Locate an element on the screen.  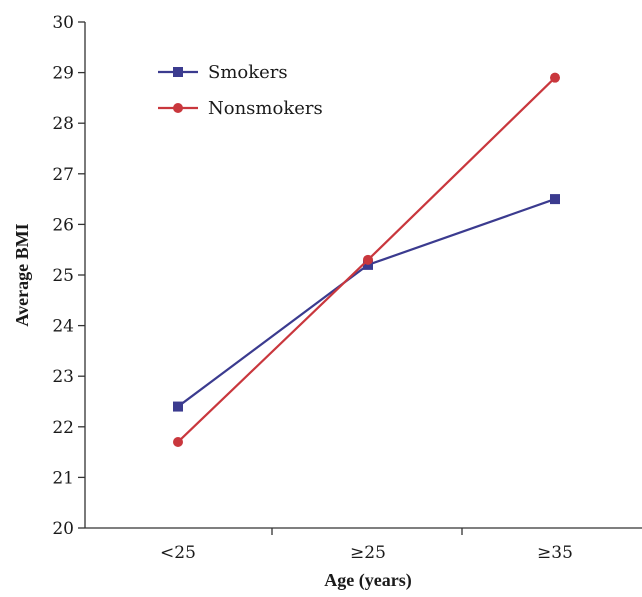
x-tick-label: ≥25 is located at coordinates (368, 553).